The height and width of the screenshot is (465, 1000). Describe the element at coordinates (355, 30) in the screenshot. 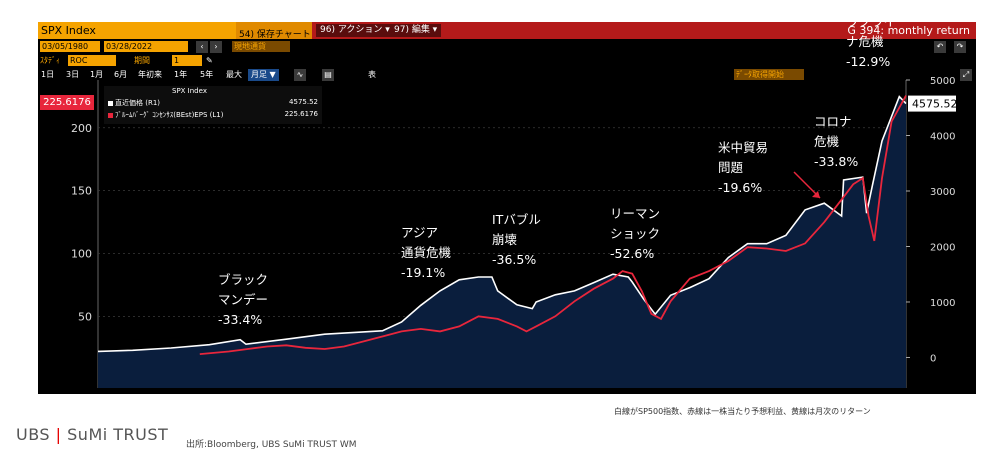

I see `actions-menu: 96) アクション ▾` at that location.